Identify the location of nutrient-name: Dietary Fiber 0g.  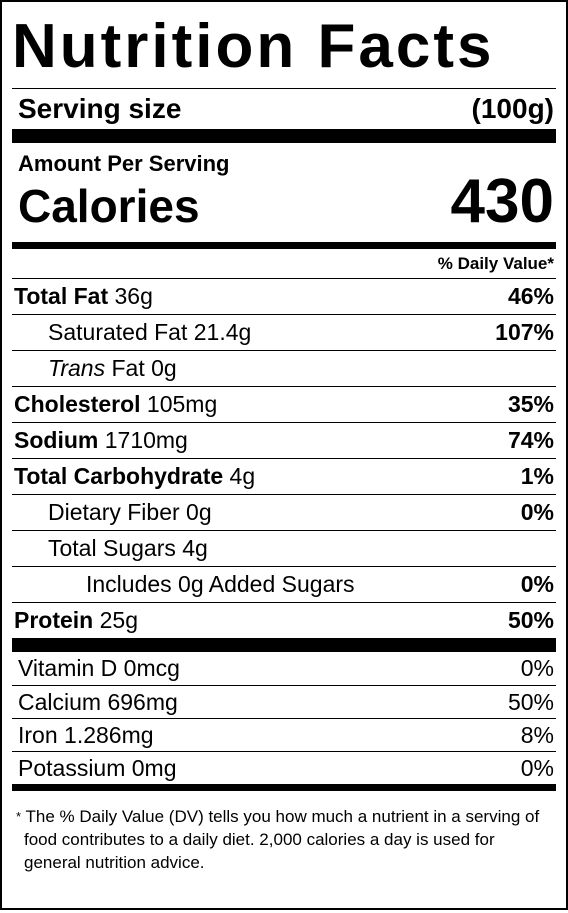
(130, 512).